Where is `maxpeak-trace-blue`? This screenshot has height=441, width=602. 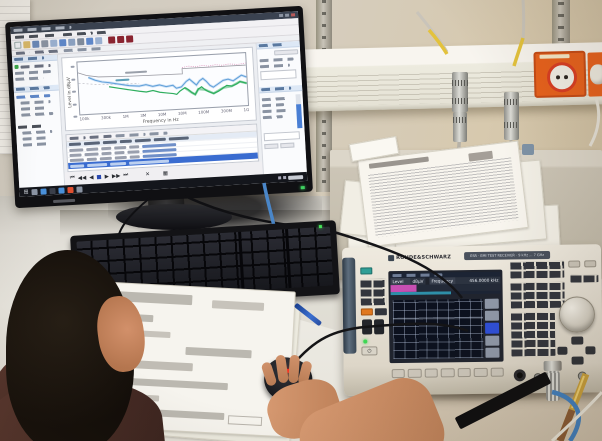
maxpeak-trace-blue is located at coordinates (167, 81).